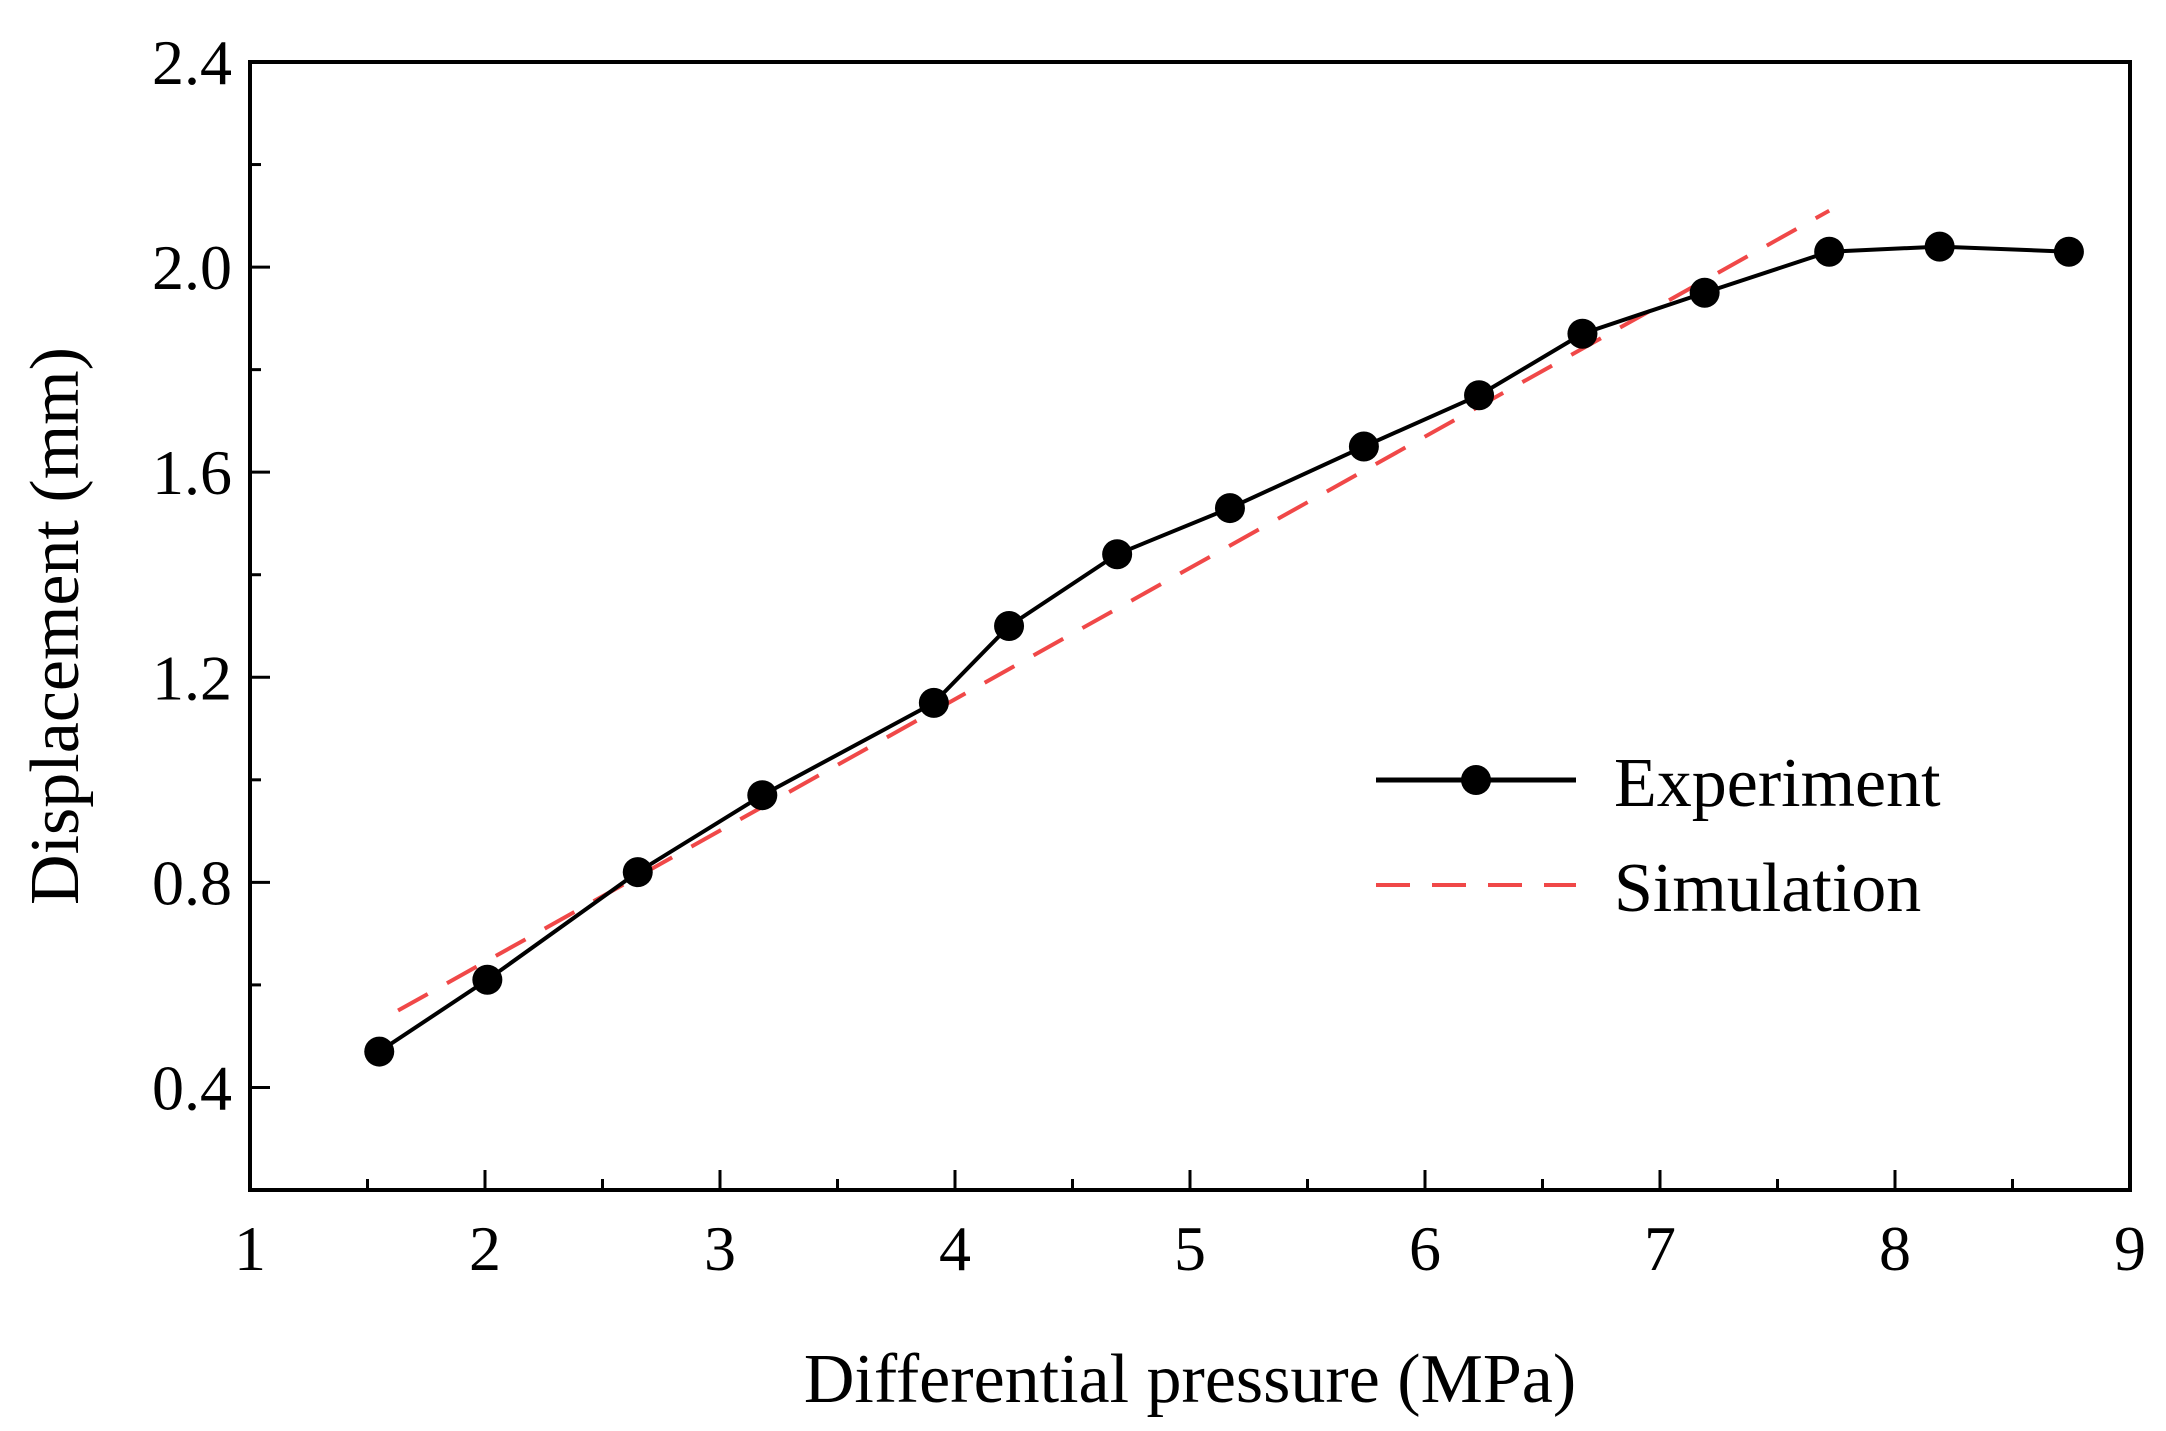  I want to click on y-axis-ticks: 0.4 0.8 1.2 1.6 2.0 2.4, so click(211, 609).